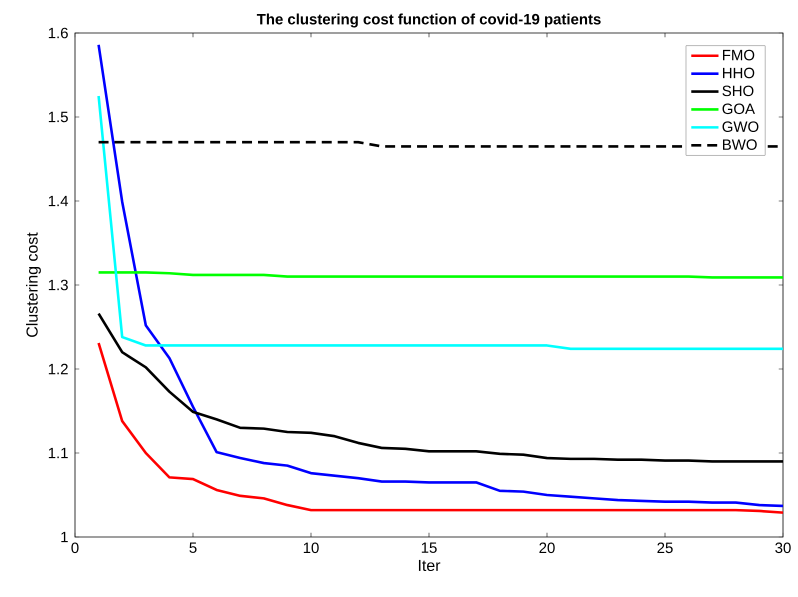 Image resolution: width=798 pixels, height=597 pixels. I want to click on legend-label: GOA, so click(738, 109).